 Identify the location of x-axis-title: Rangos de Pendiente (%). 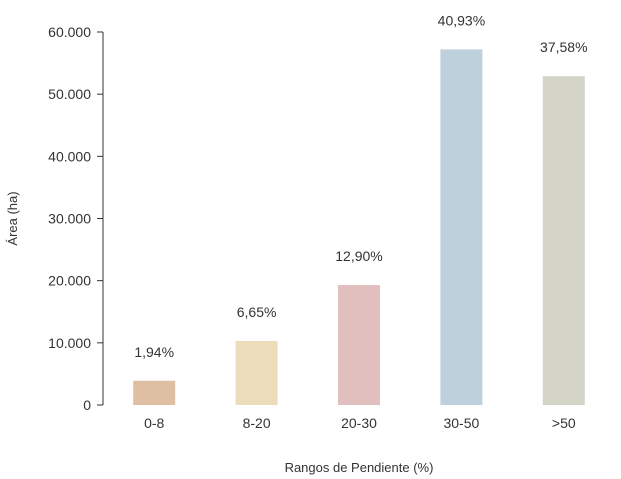
(359, 467).